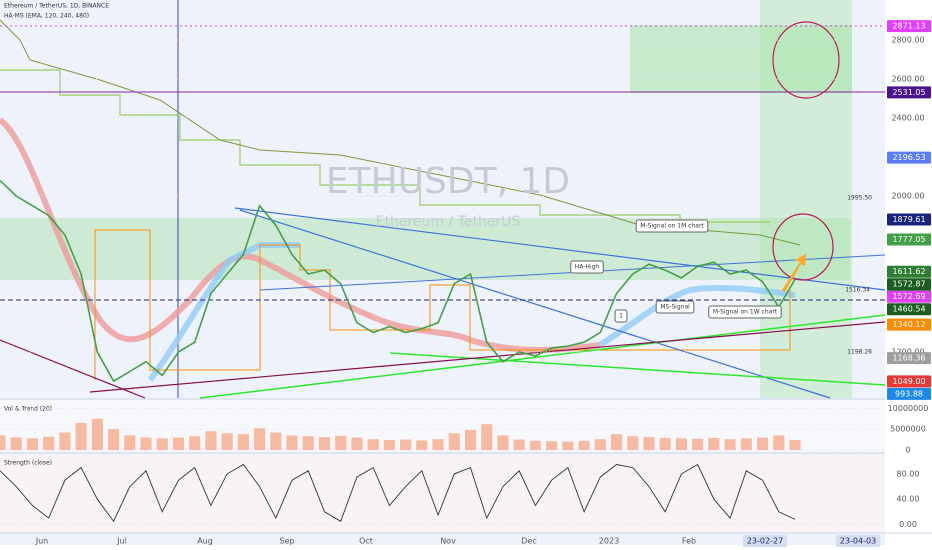  What do you see at coordinates (806, 60) in the screenshot?
I see `circle-mark` at bounding box center [806, 60].